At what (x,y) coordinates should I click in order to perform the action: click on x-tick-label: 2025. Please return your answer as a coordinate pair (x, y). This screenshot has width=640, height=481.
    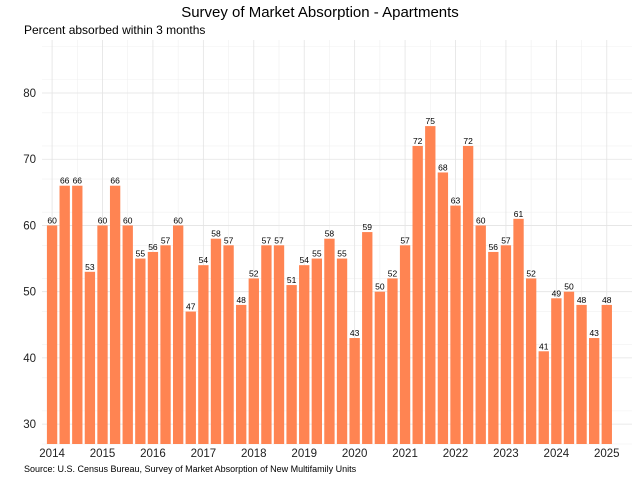
    Looking at the image, I should click on (607, 454).